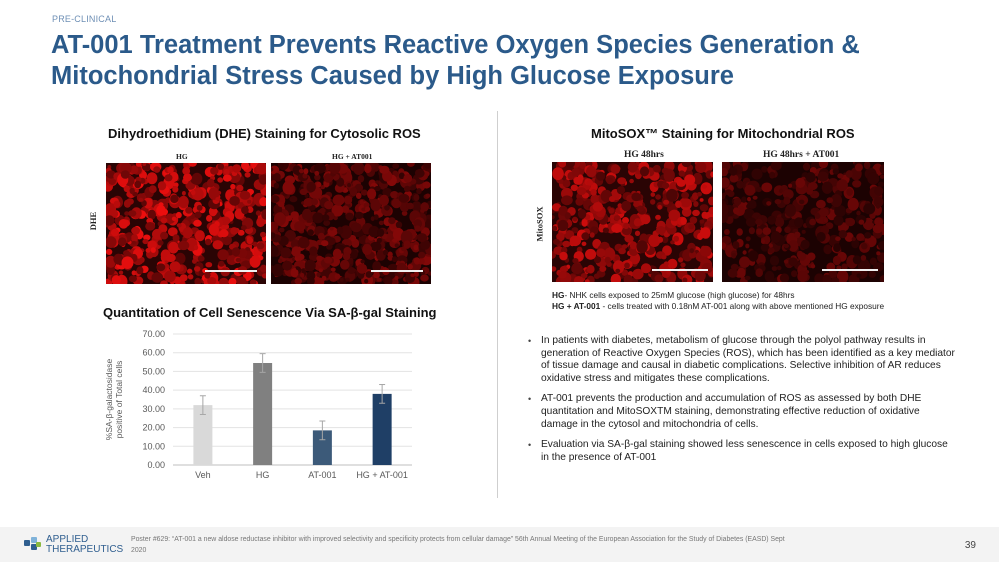  What do you see at coordinates (73, 545) in the screenshot?
I see `applied-therapeutics-logo: APPLIED THERAPEUTICS` at bounding box center [73, 545].